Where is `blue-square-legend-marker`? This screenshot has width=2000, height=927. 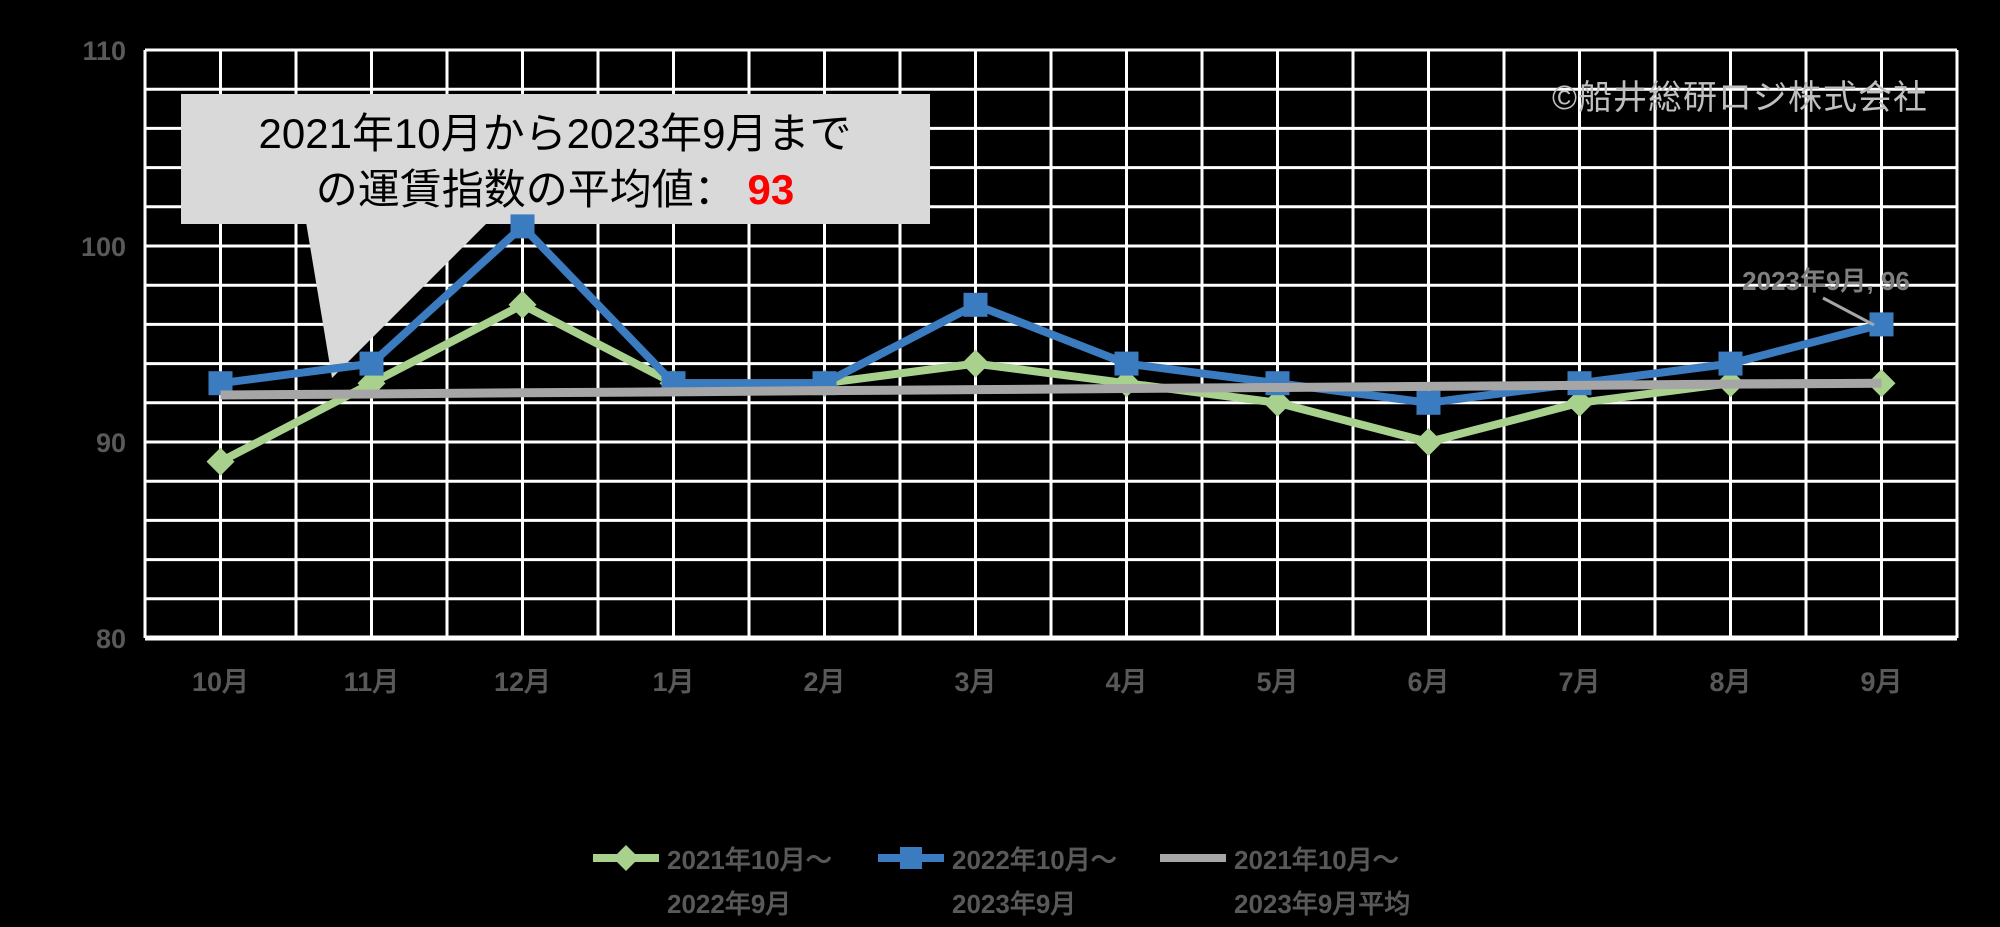 blue-square-legend-marker is located at coordinates (911, 858).